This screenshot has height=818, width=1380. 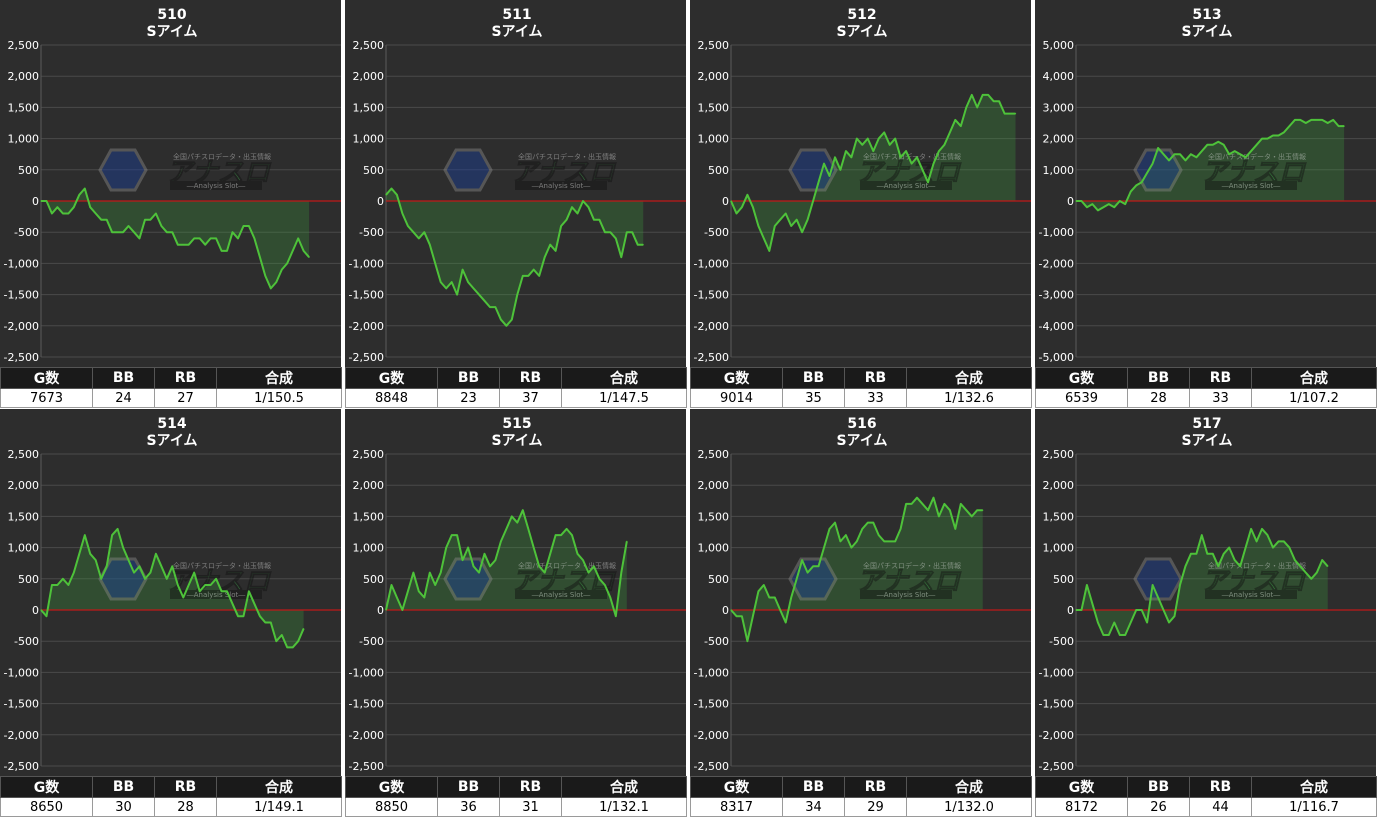 What do you see at coordinates (1206, 424) in the screenshot?
I see `machine-number: 517` at bounding box center [1206, 424].